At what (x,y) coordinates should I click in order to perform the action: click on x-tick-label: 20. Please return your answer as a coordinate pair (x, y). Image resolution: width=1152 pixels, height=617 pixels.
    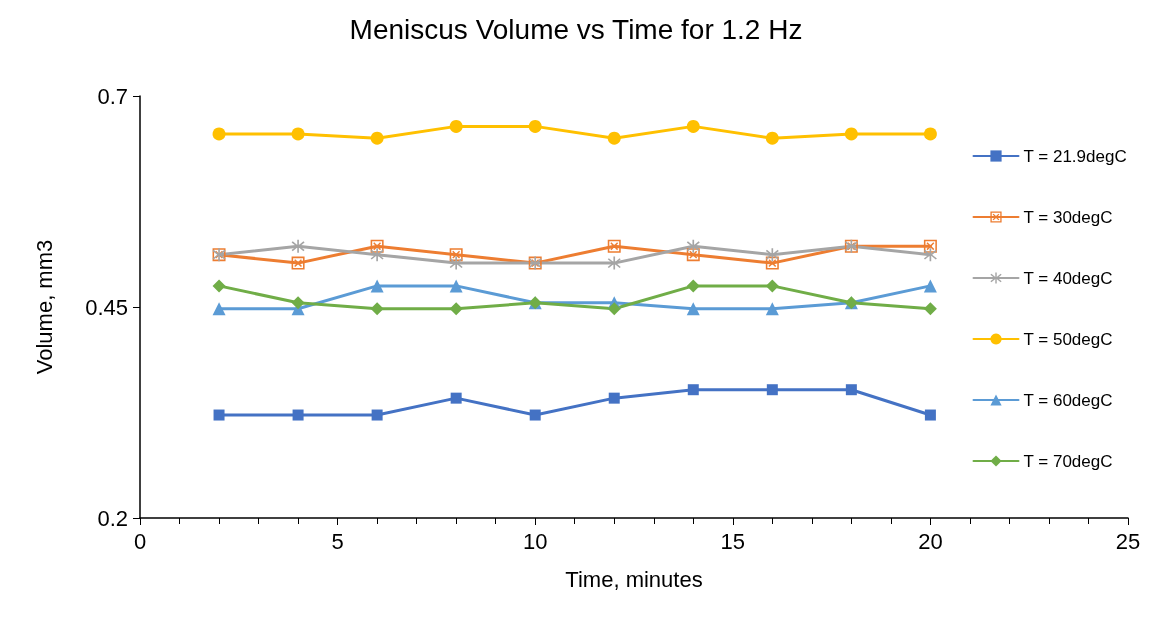
    Looking at the image, I should click on (930, 541).